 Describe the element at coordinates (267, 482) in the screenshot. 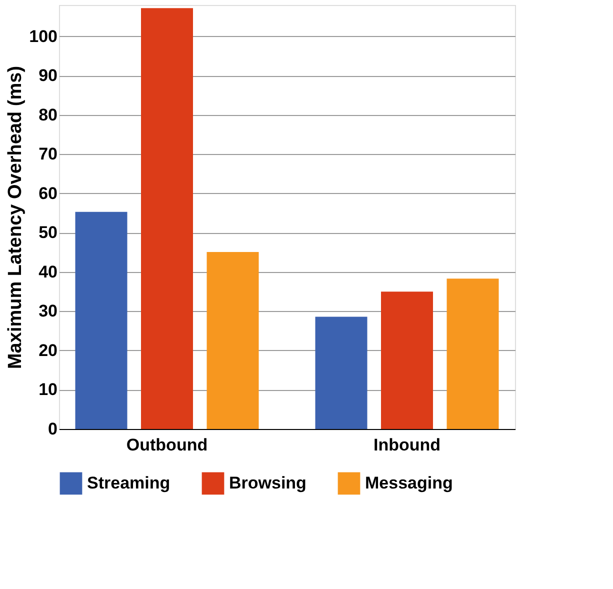

I see `legend-label: Browsing` at that location.